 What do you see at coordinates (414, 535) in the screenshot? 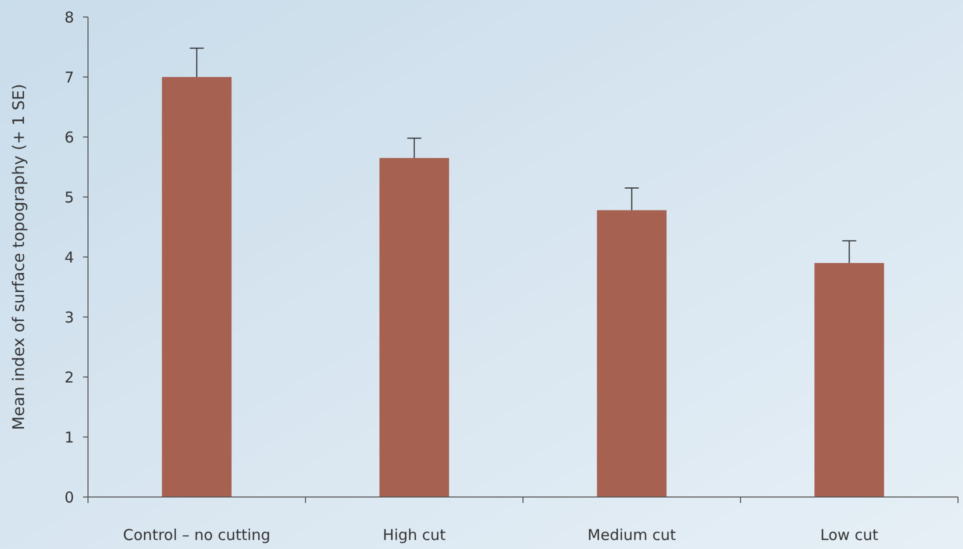
I see `x-tick-label: High cut` at bounding box center [414, 535].